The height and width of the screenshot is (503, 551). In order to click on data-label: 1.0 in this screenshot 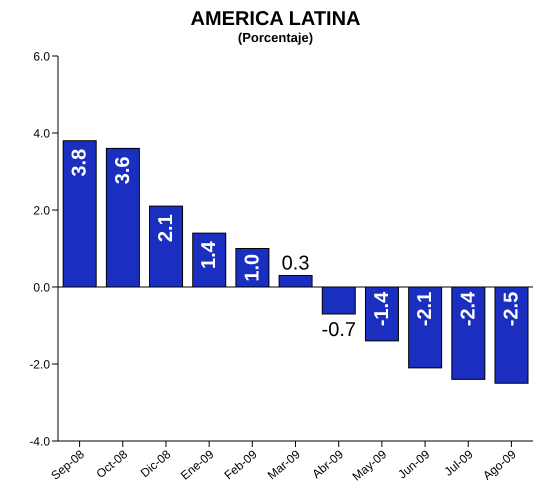, I will do `click(252, 268)`.